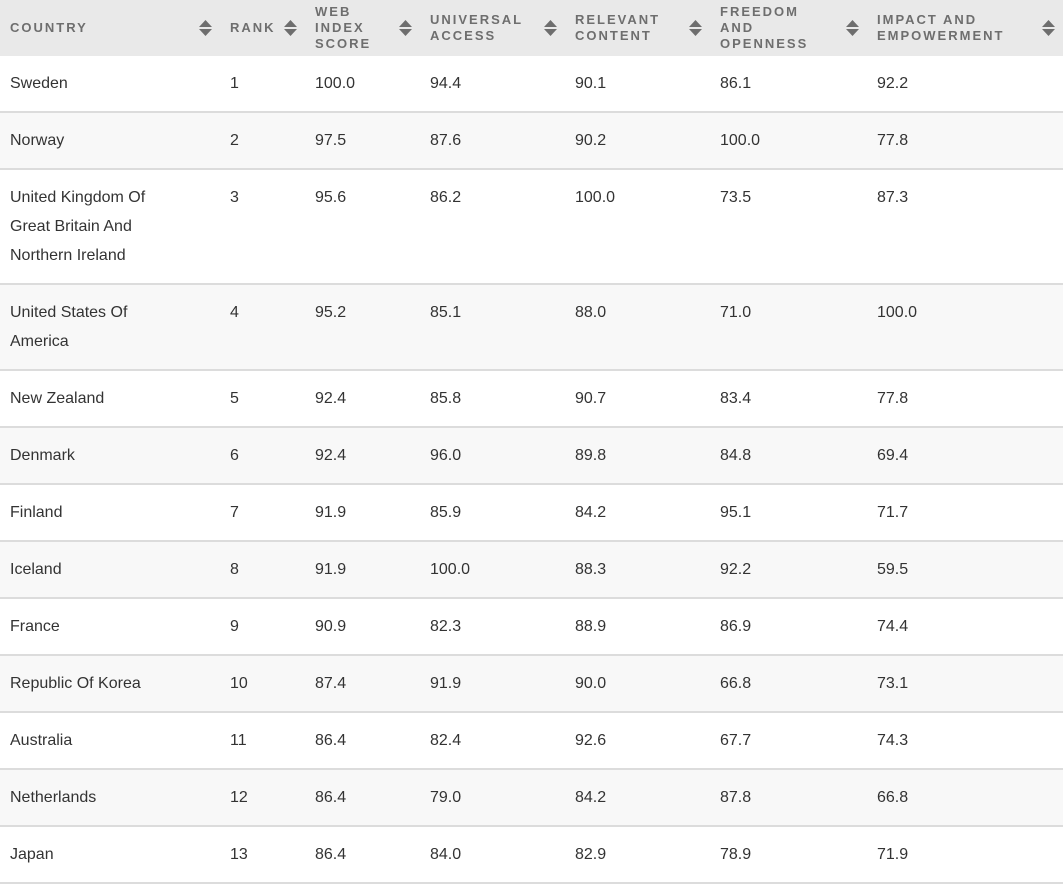 This screenshot has height=896, width=1063. What do you see at coordinates (788, 513) in the screenshot?
I see `freedom_and_openness-cell: 95.1` at bounding box center [788, 513].